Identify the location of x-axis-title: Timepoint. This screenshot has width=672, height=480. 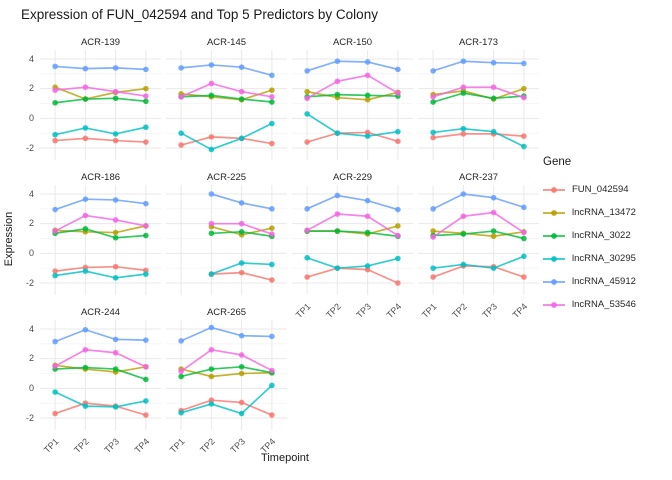
(285, 458).